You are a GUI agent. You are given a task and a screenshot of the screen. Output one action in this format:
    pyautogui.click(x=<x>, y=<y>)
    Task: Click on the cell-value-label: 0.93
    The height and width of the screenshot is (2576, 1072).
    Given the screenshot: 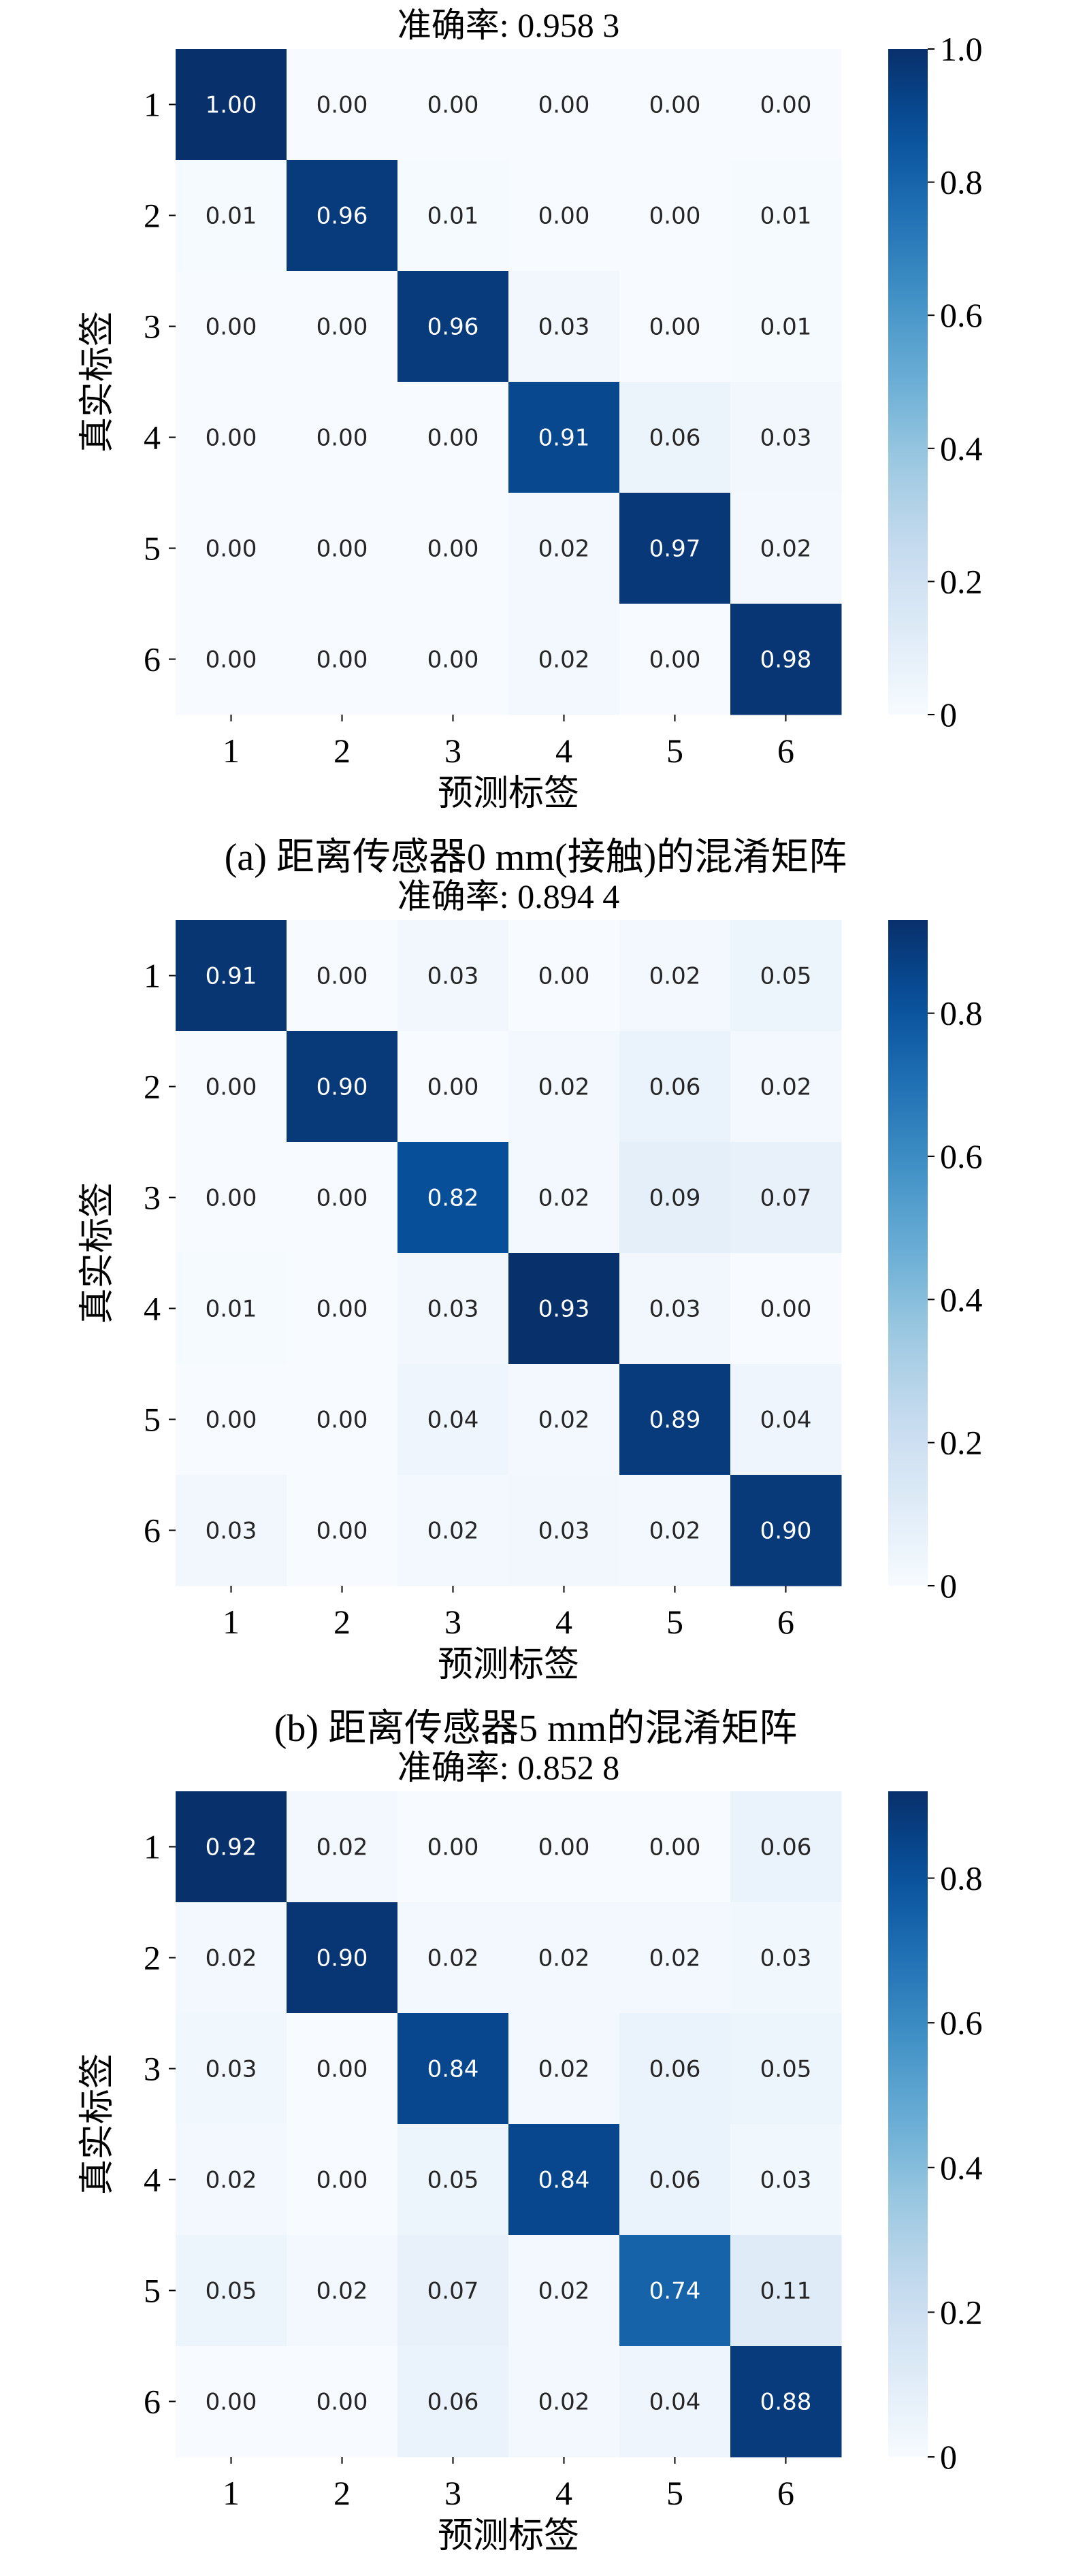 What is the action you would take?
    pyautogui.click(x=564, y=1309)
    